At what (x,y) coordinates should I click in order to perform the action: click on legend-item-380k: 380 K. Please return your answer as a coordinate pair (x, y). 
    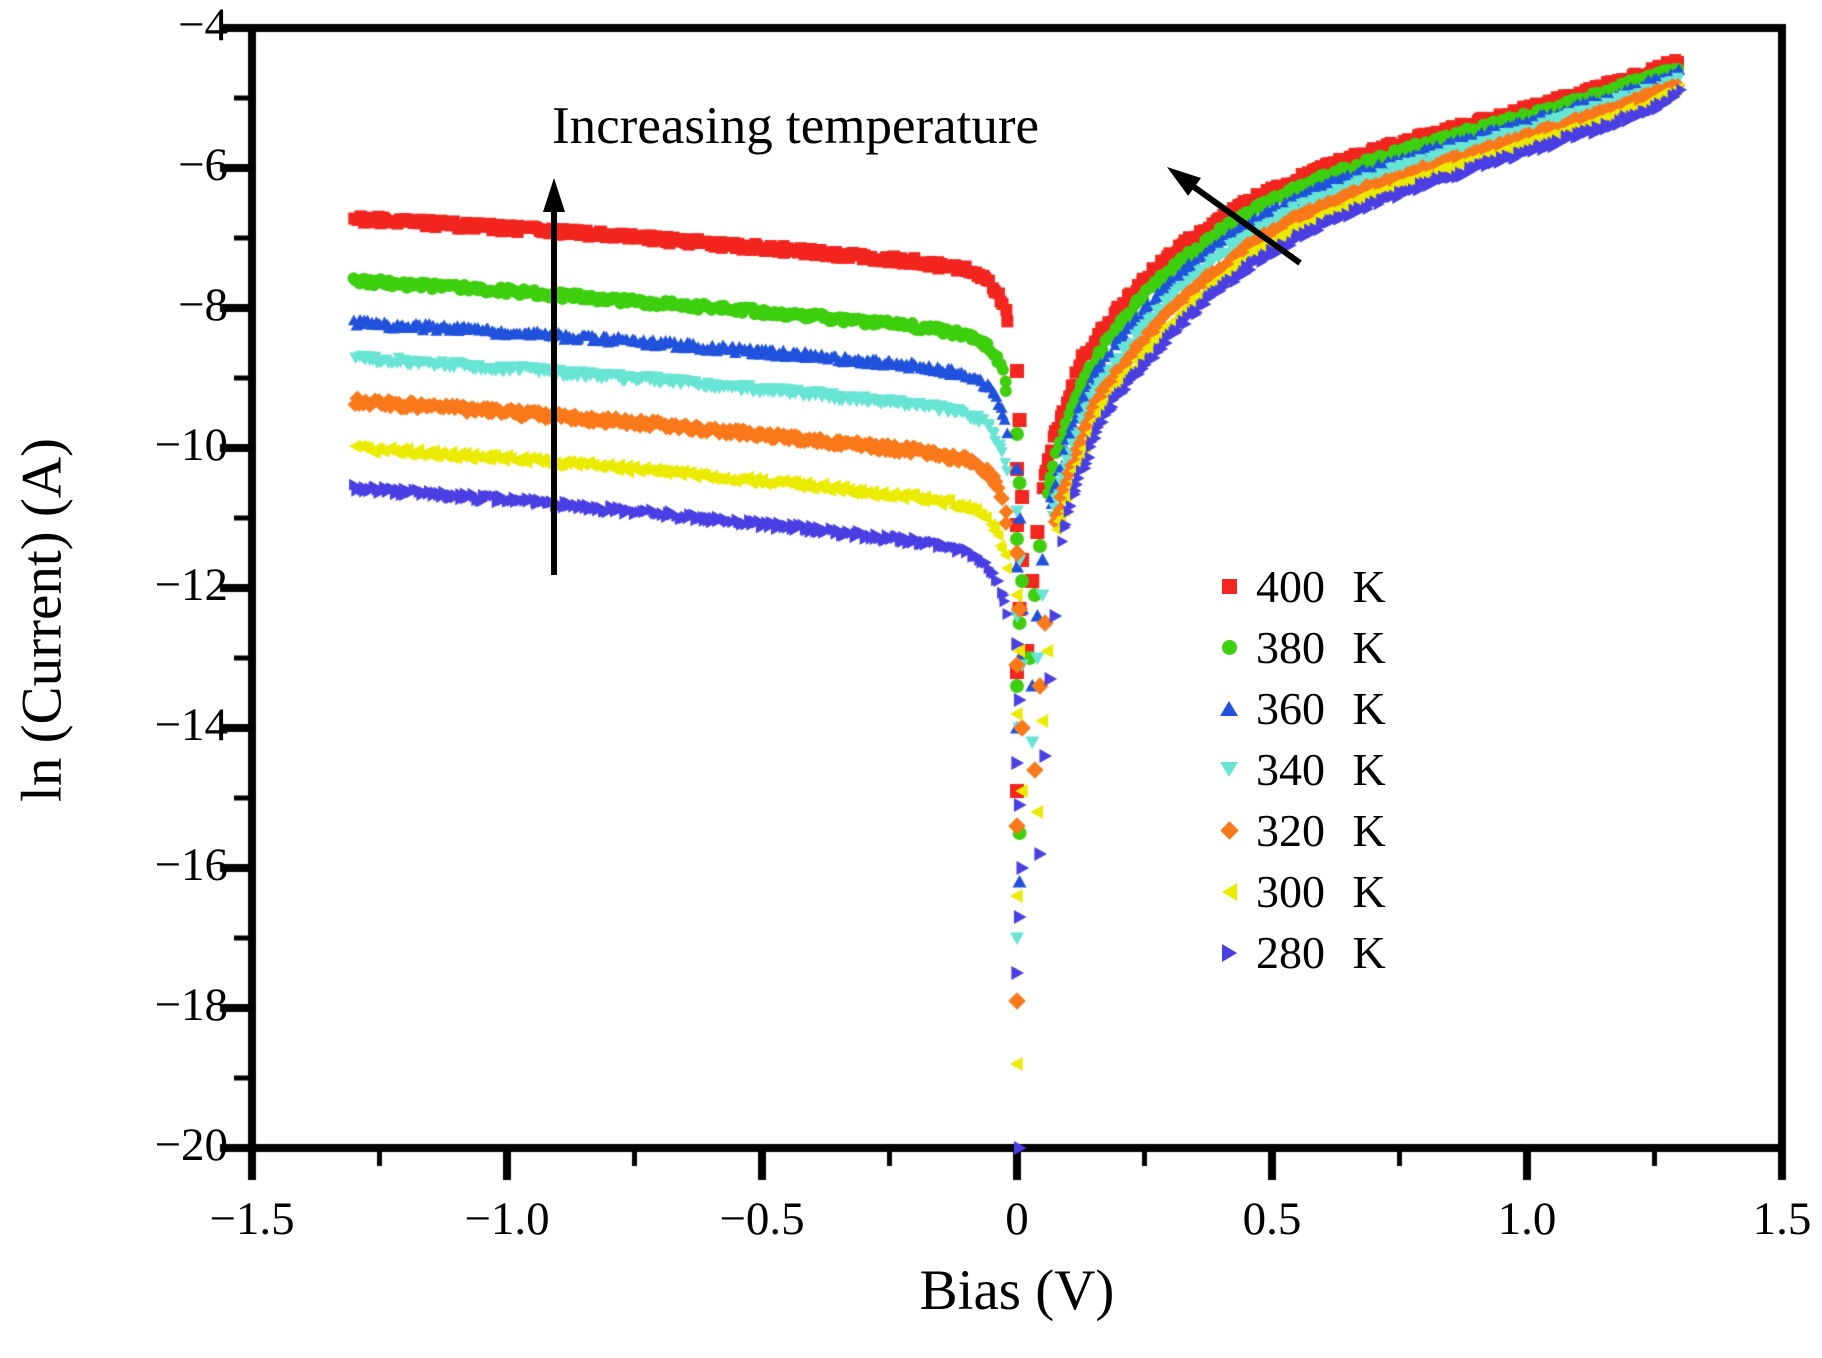
    Looking at the image, I should click on (1299, 647).